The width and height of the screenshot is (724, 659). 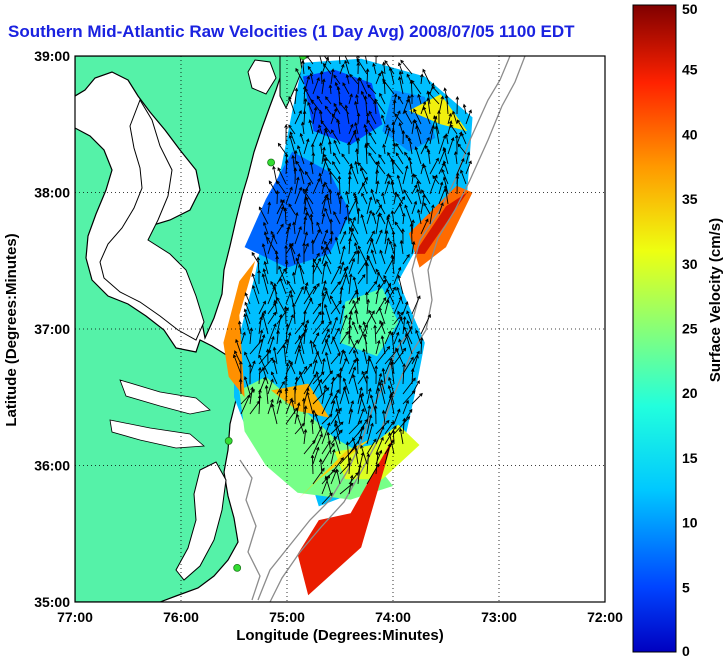 I want to click on colorbar-tick-label: 50, so click(x=690, y=9).